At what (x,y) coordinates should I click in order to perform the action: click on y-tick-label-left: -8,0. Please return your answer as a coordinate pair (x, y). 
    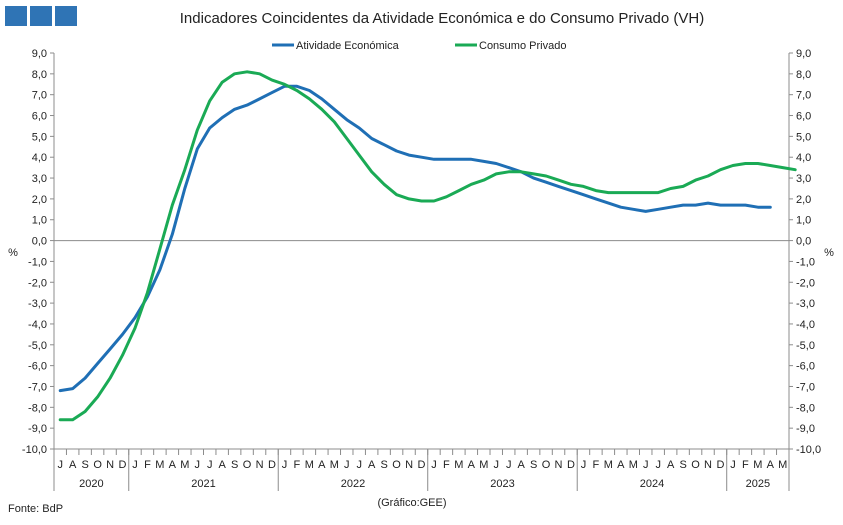
    Looking at the image, I should click on (37, 408).